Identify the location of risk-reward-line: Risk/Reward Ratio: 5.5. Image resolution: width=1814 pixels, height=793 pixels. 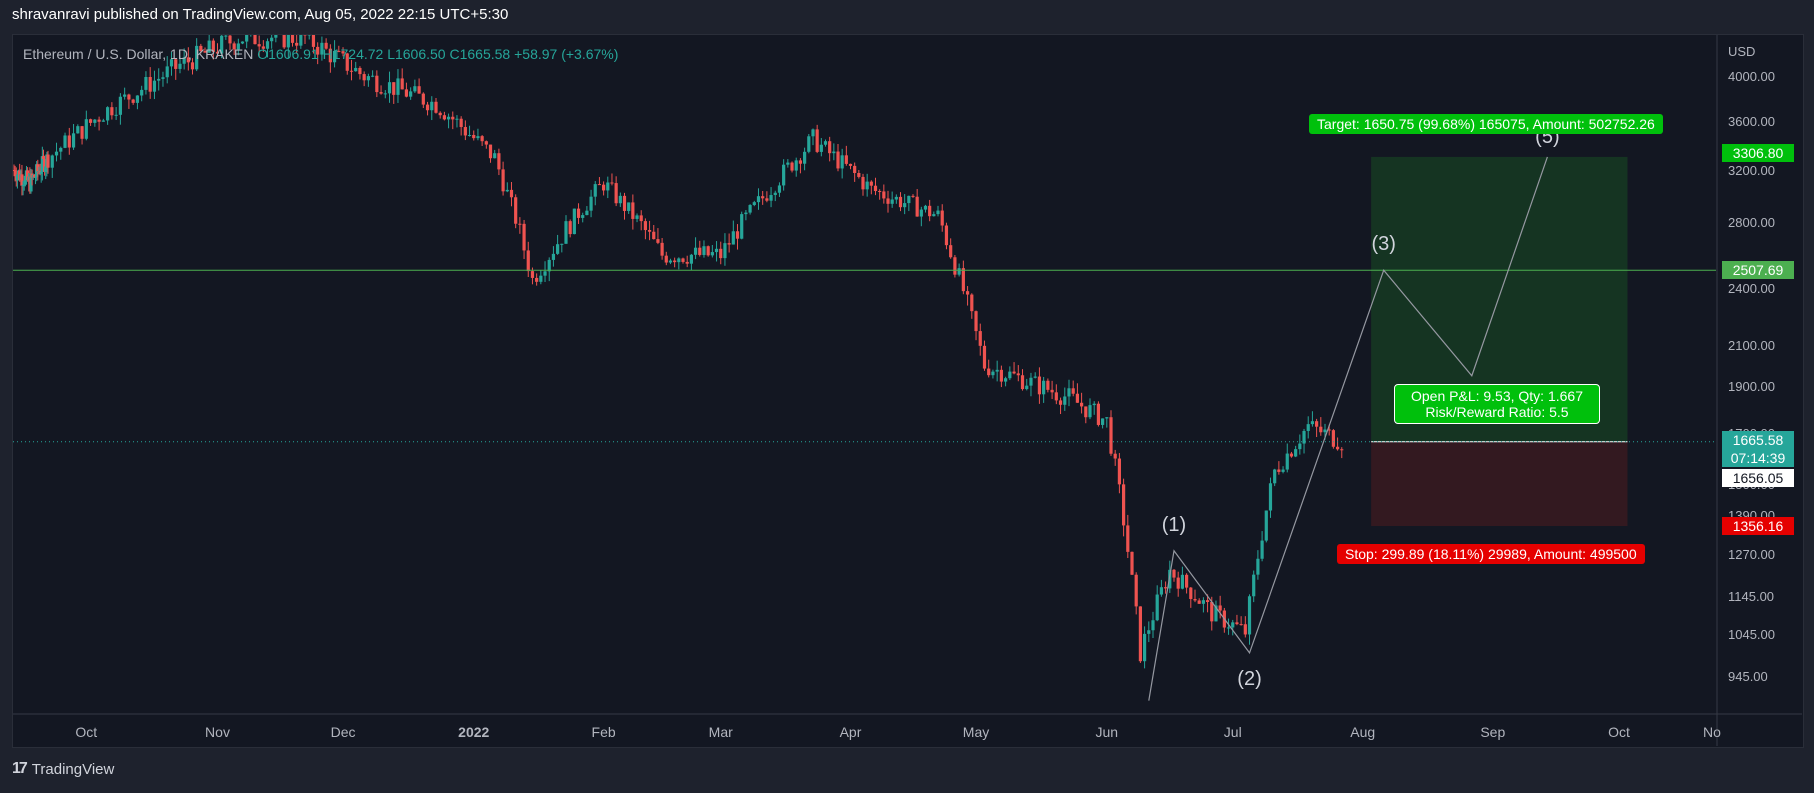
(1497, 412).